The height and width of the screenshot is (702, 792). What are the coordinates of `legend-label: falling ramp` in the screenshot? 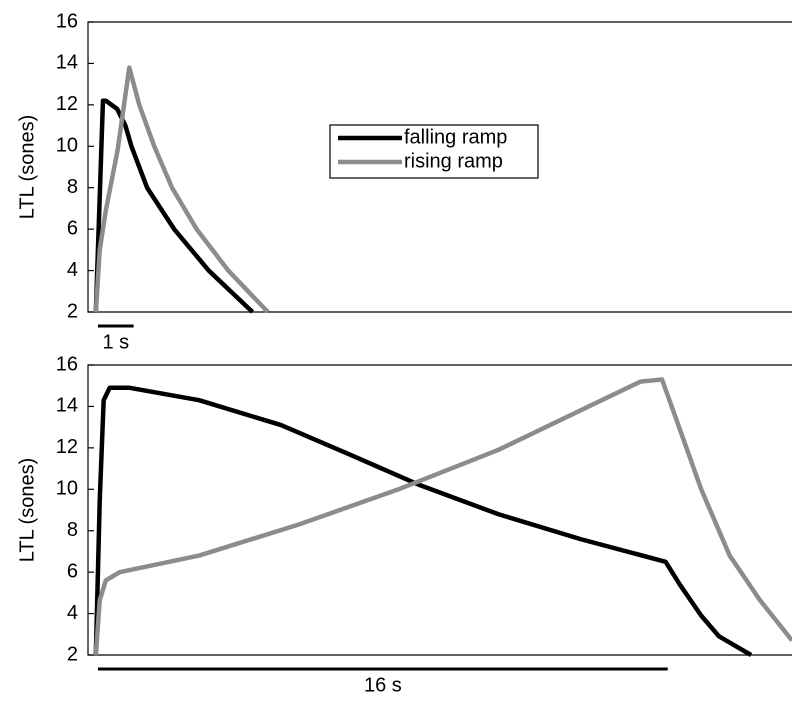 It's located at (455, 137).